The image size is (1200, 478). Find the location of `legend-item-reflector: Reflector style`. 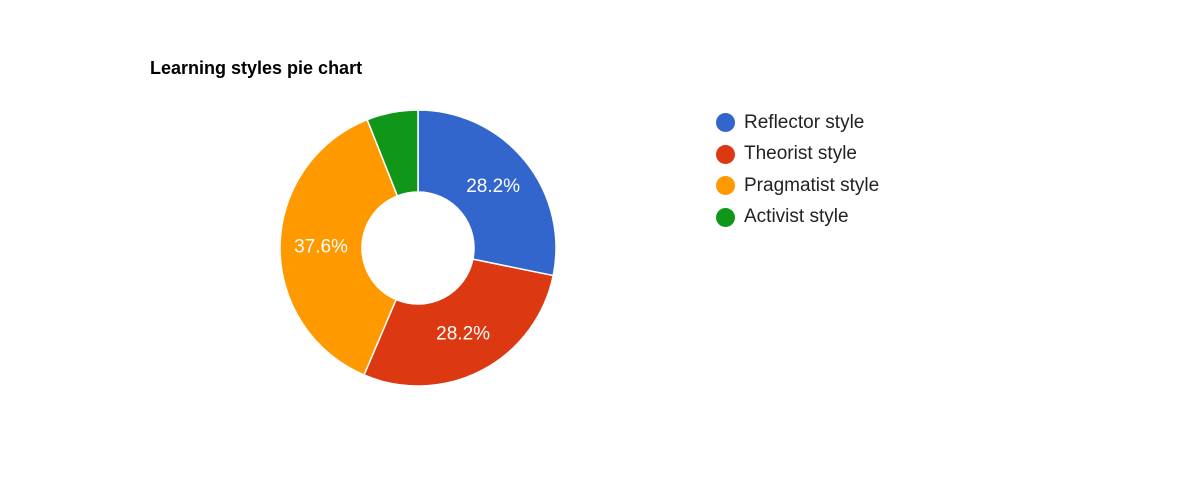

legend-item-reflector: Reflector style is located at coordinates (797, 123).